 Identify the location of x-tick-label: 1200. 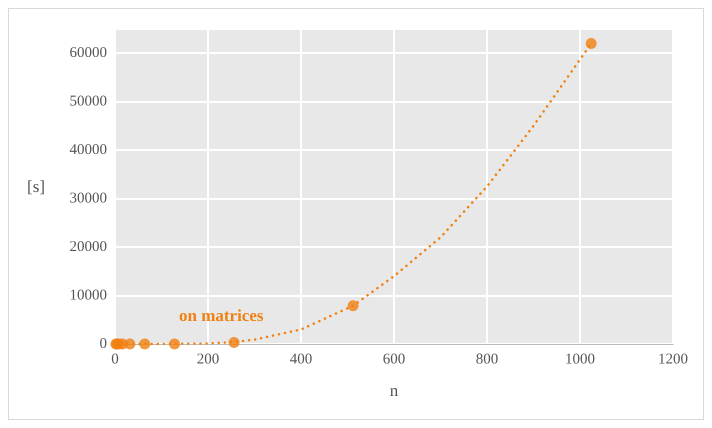
(673, 360).